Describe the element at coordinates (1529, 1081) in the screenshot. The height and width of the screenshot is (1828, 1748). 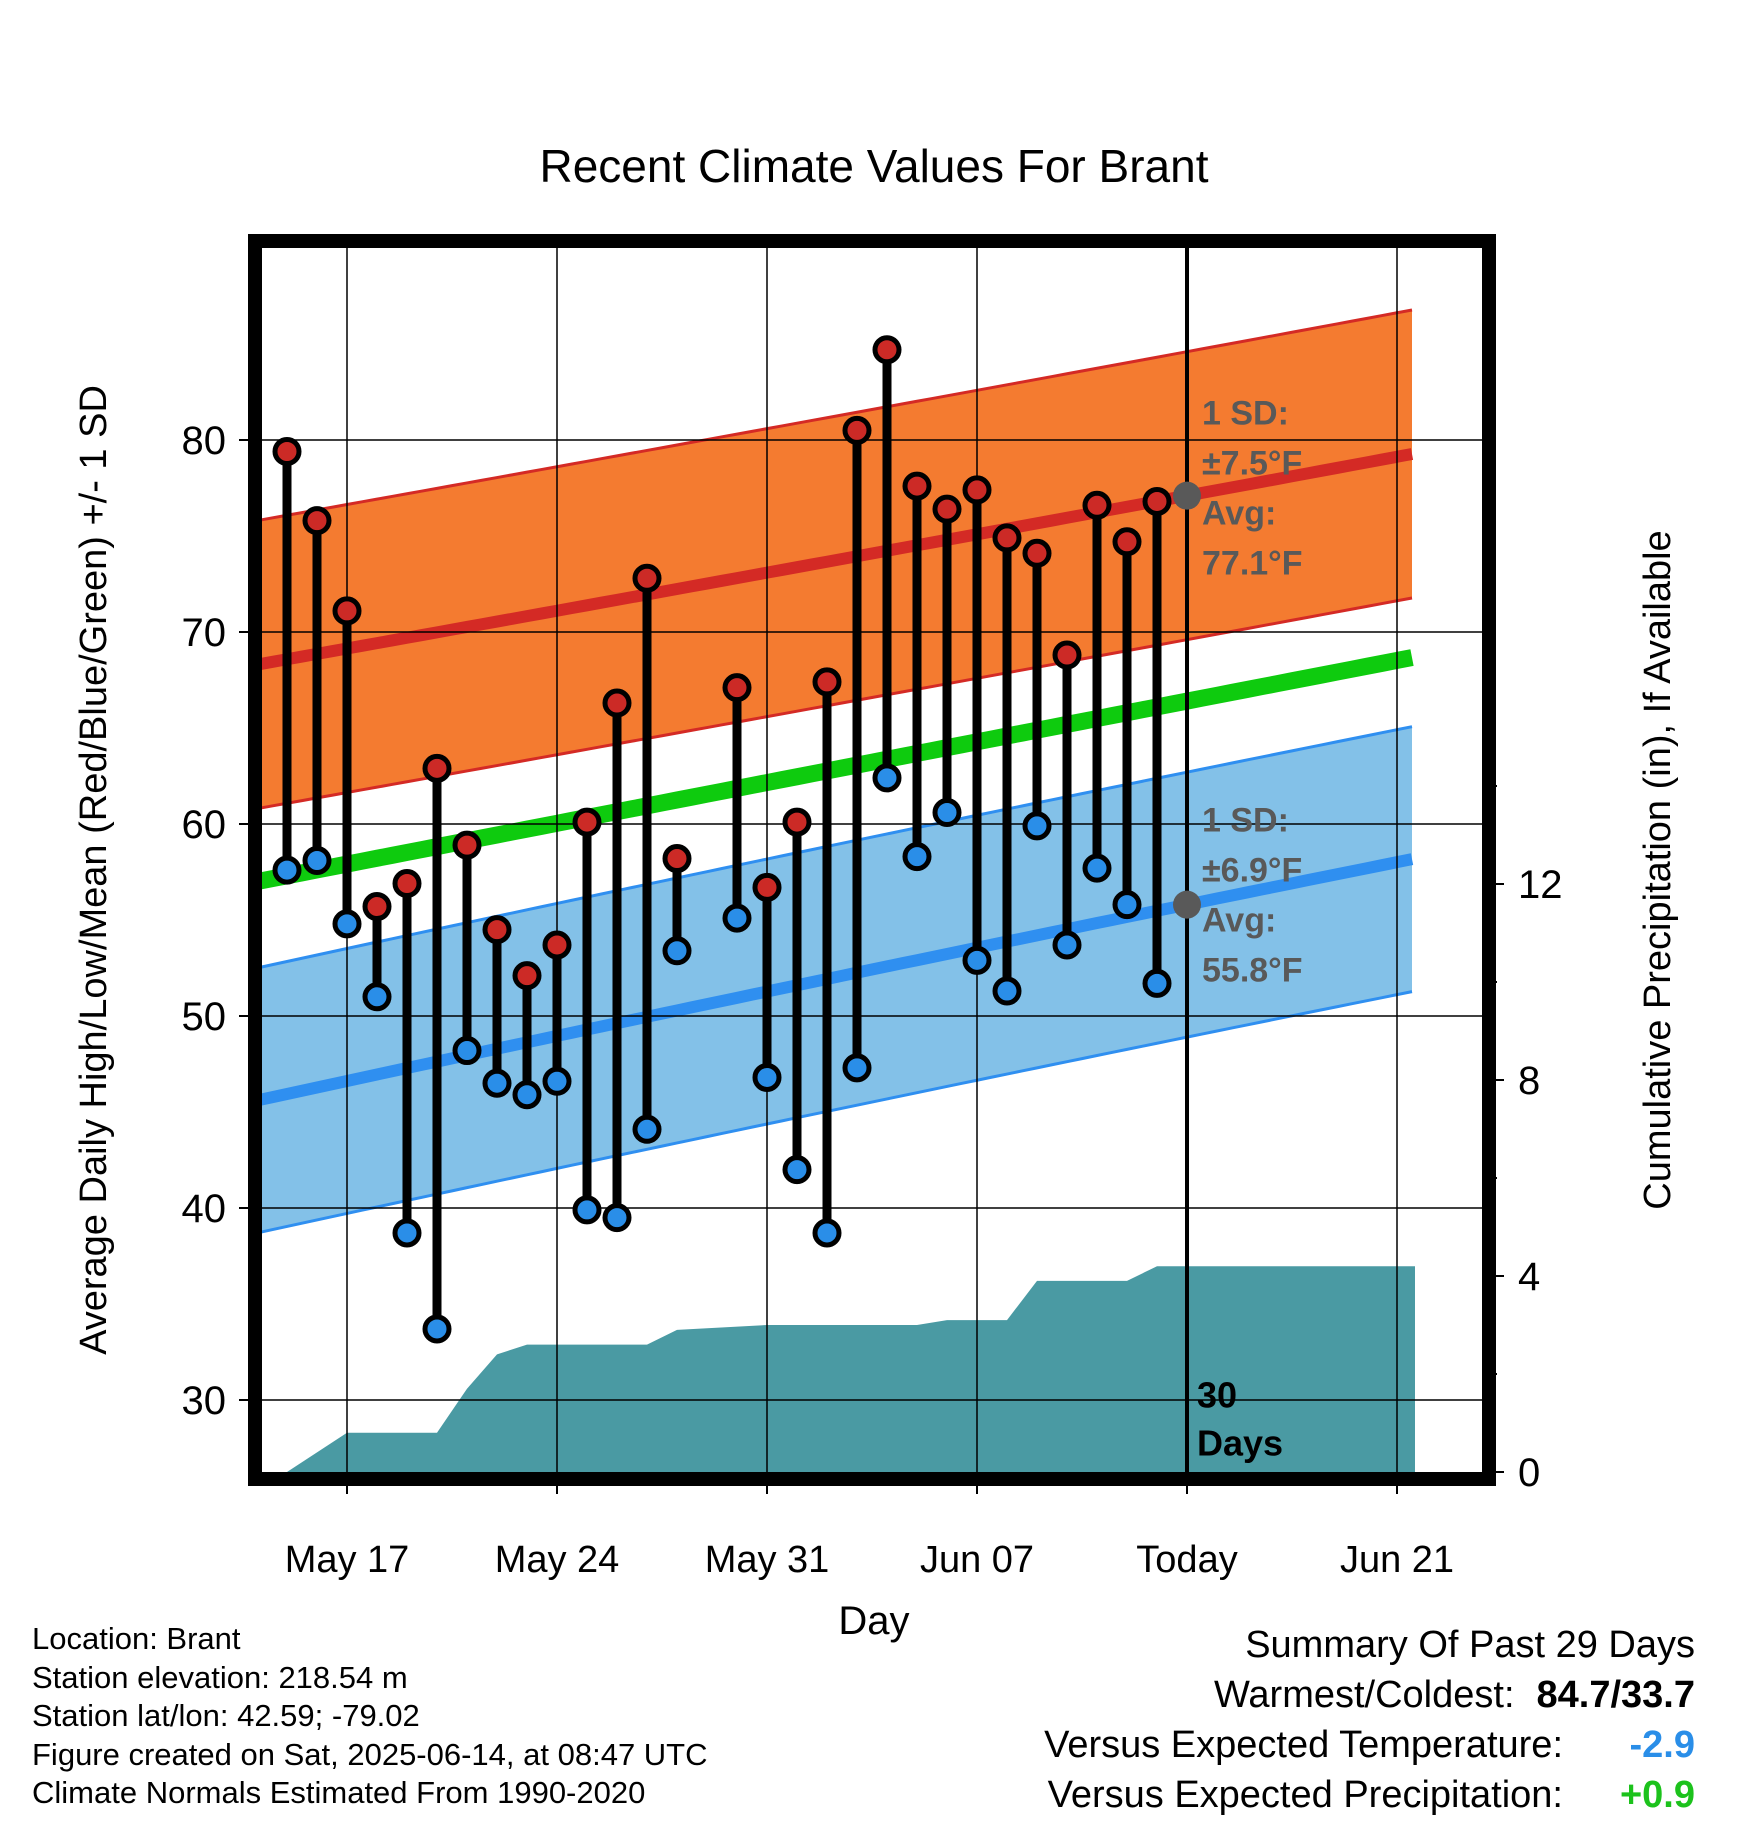
I see `y2-tick-label: 8` at that location.